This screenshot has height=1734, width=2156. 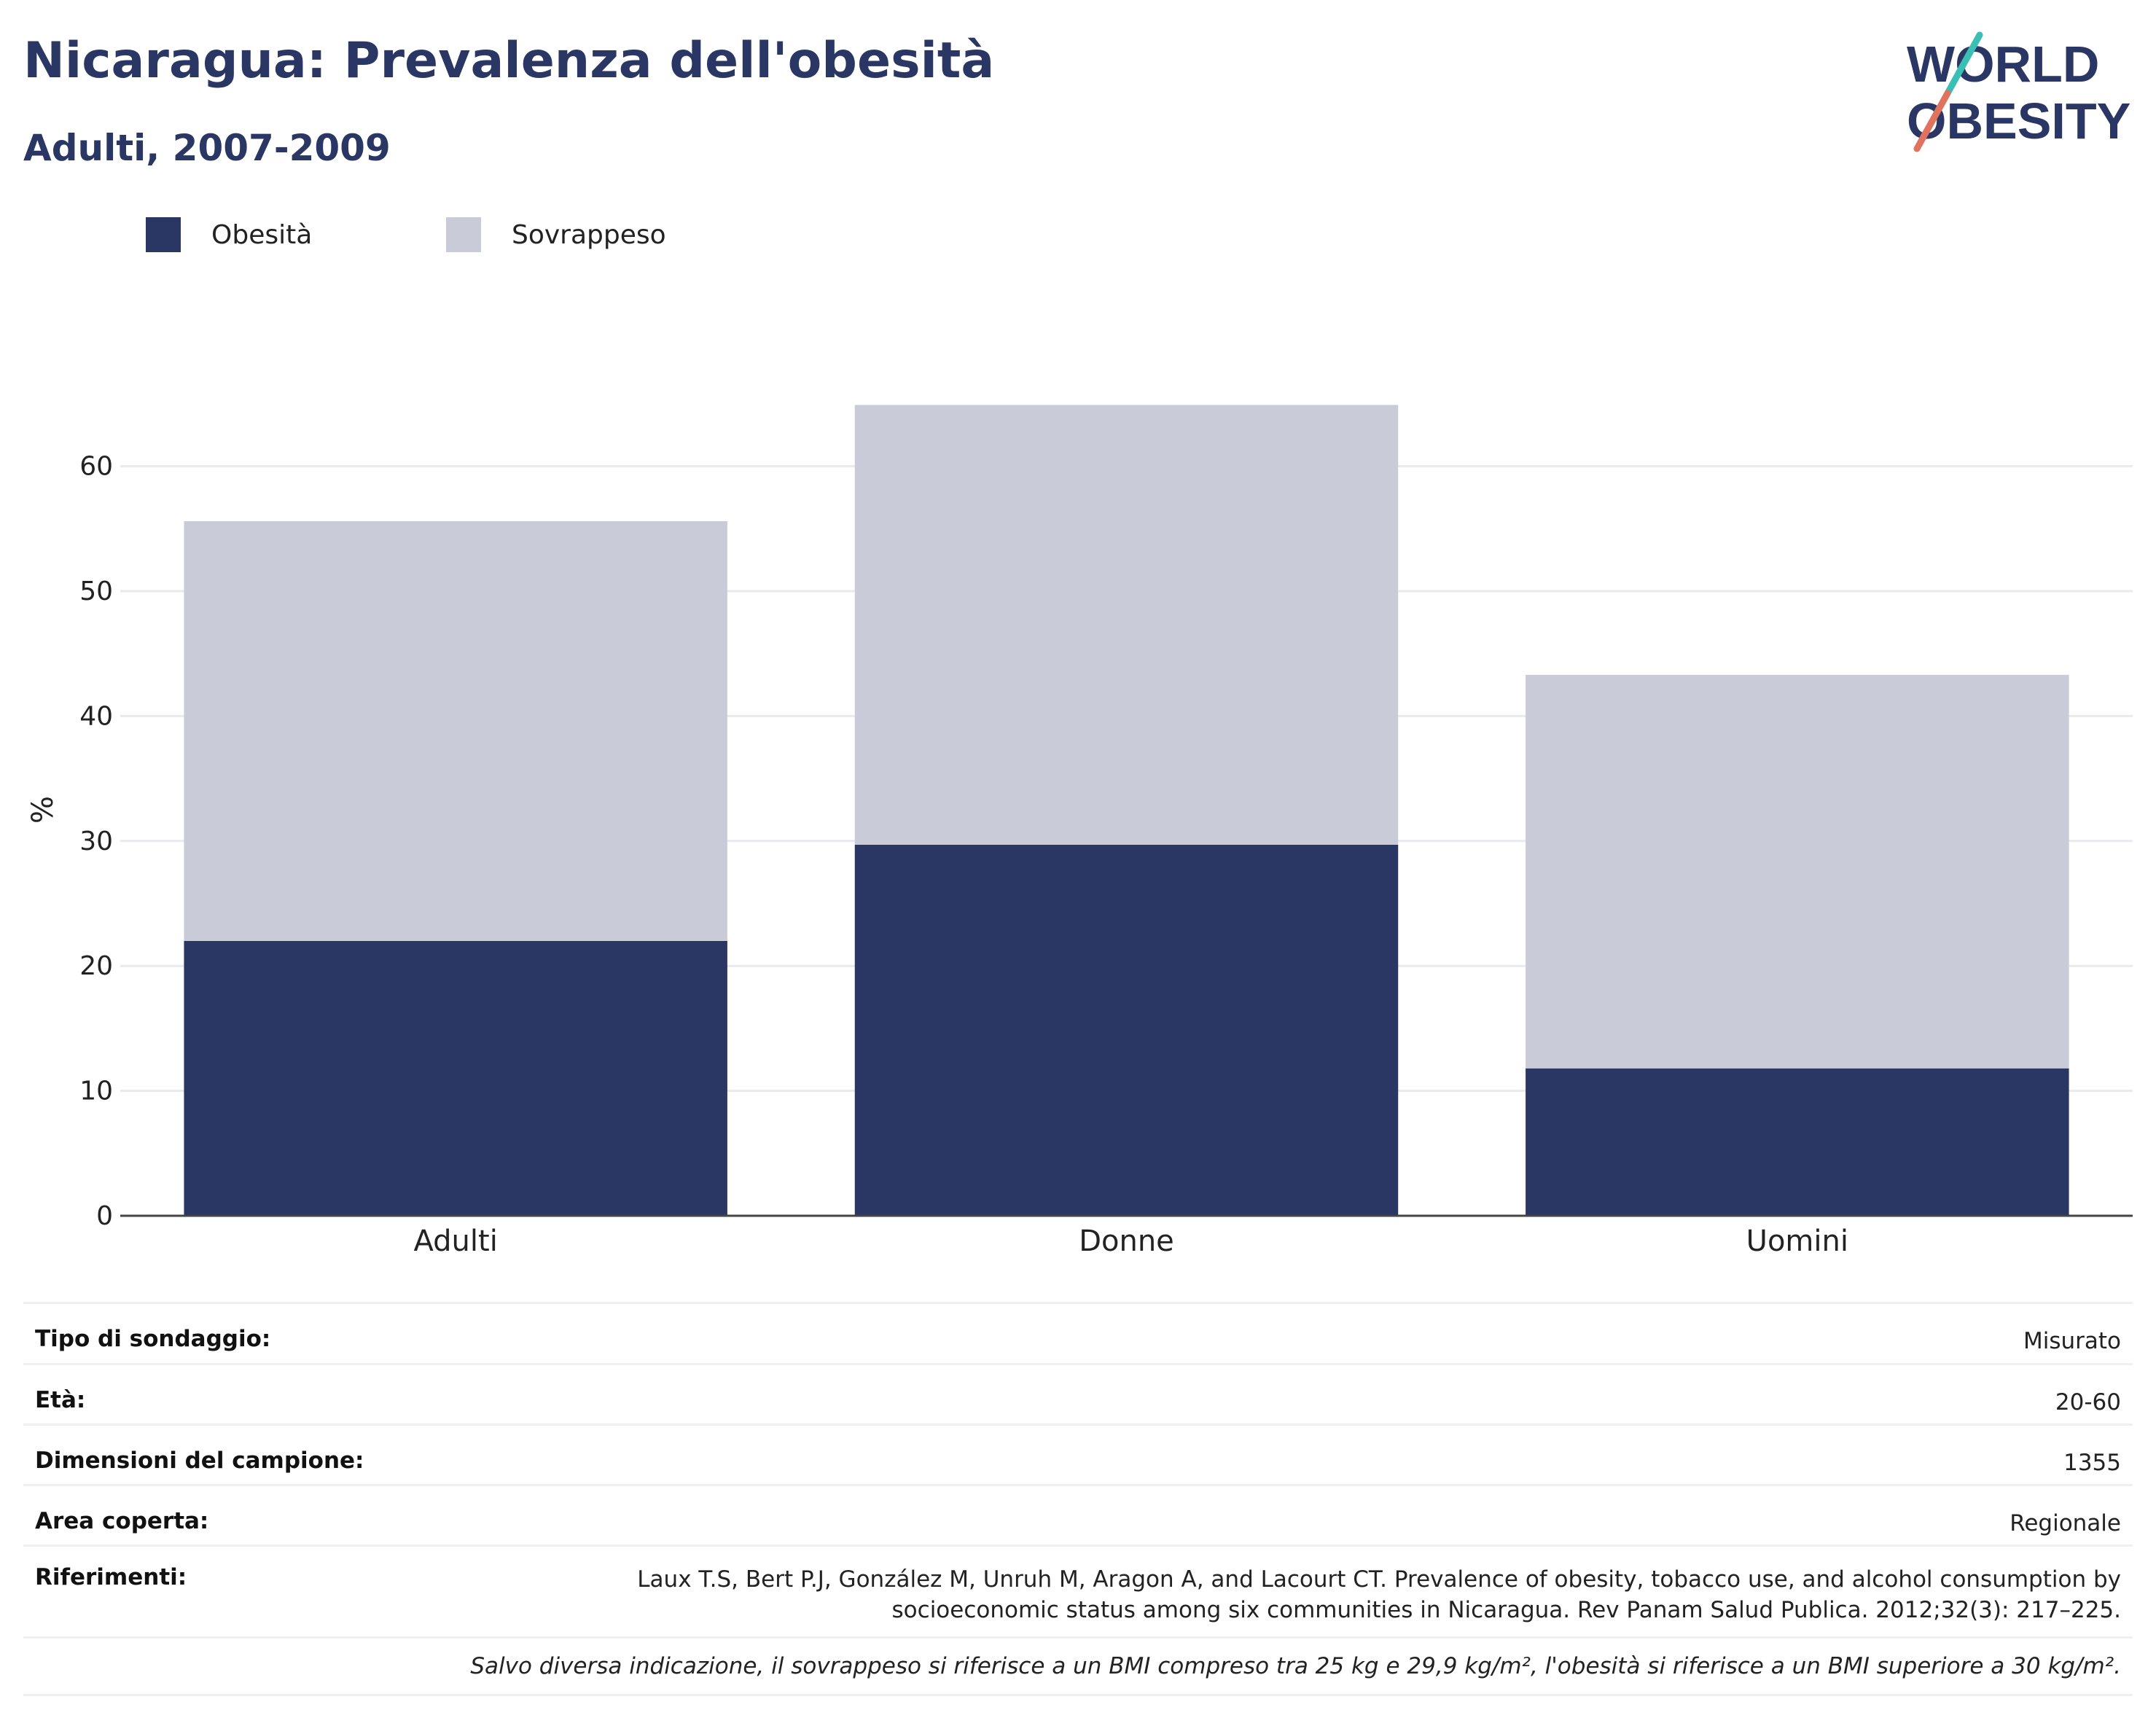 I want to click on legend-label-obesity: Obesità, so click(x=262, y=234).